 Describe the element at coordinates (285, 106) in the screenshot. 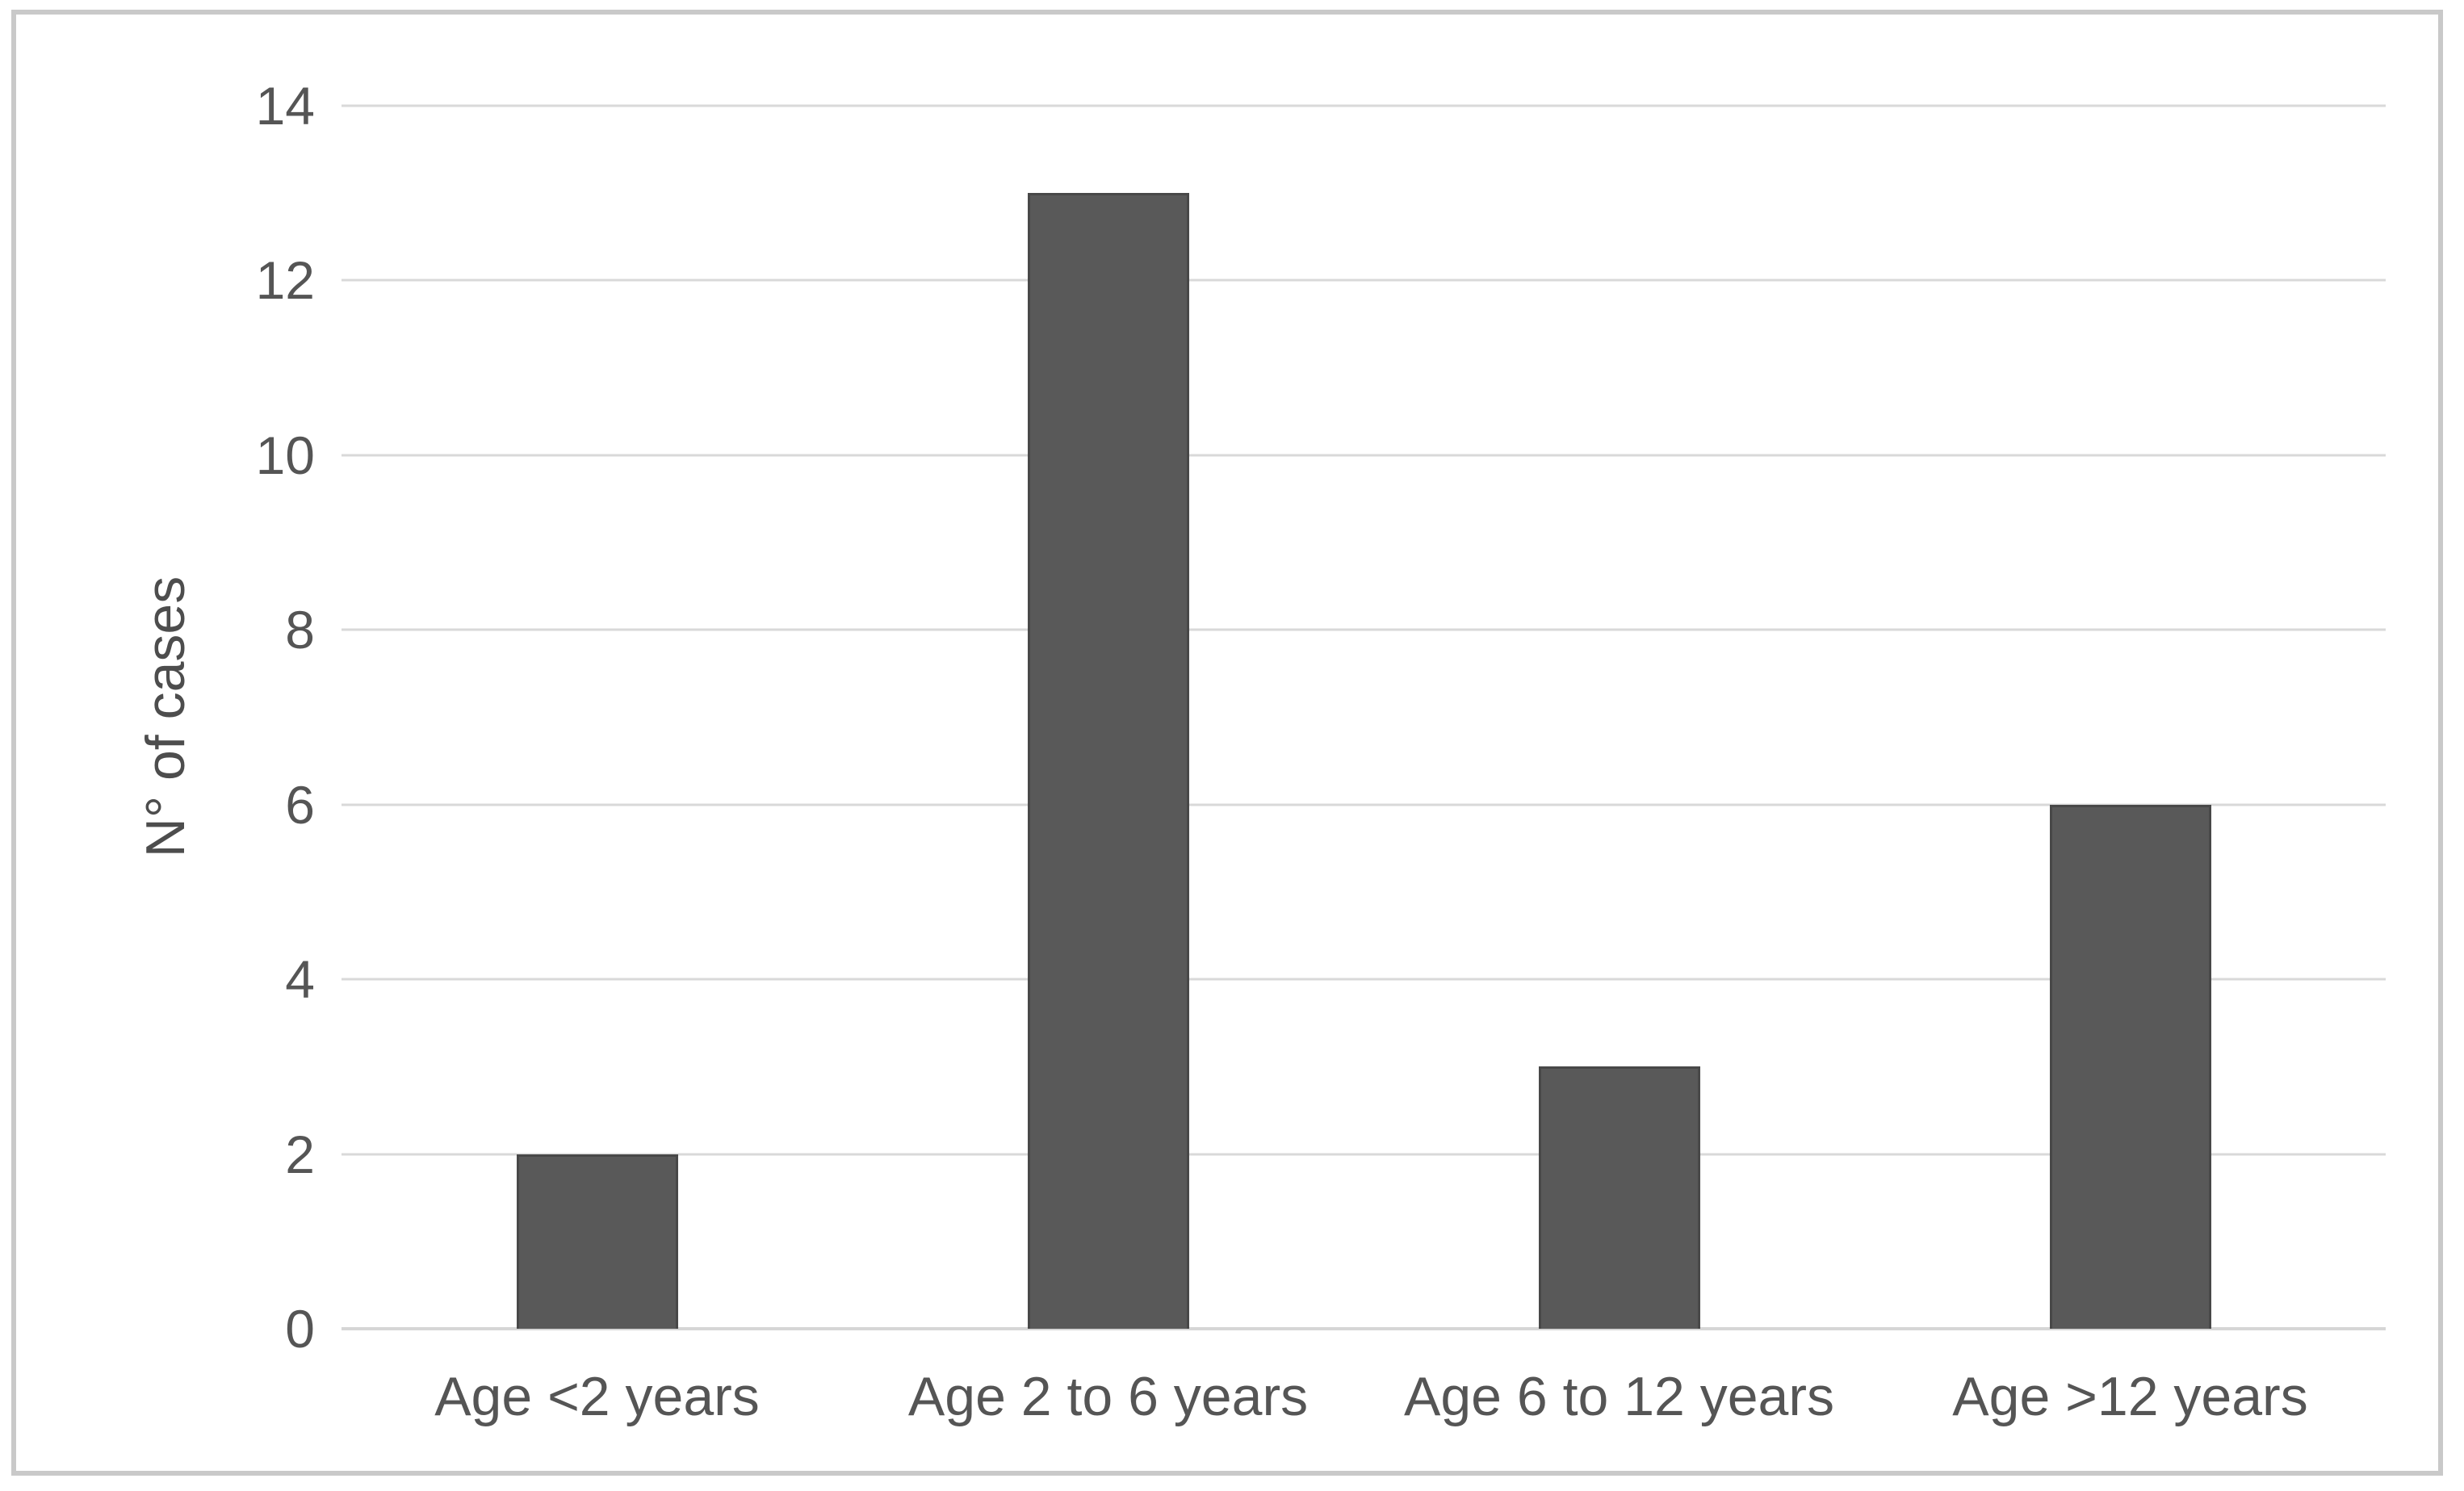

I see `y-tick-label-14: 14` at that location.